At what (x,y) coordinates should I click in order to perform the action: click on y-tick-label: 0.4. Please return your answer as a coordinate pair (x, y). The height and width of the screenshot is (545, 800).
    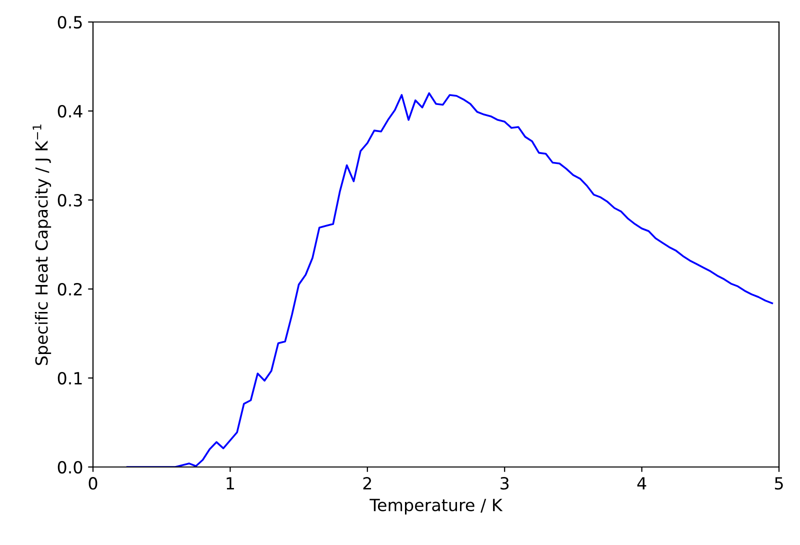
    Looking at the image, I should click on (70, 111).